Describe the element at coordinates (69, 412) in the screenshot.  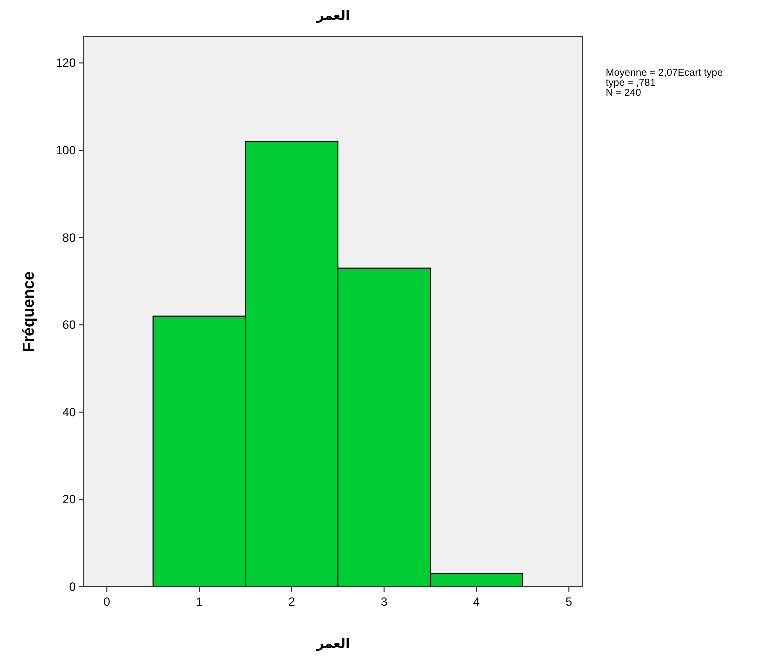
I see `y-tick-label: 40` at that location.